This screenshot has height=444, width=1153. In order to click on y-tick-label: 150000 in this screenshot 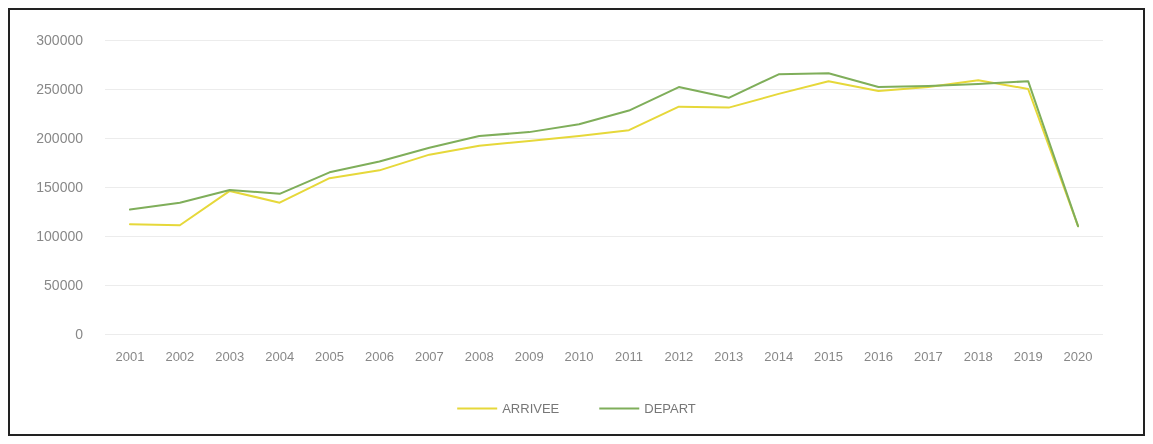, I will do `click(60, 187)`.